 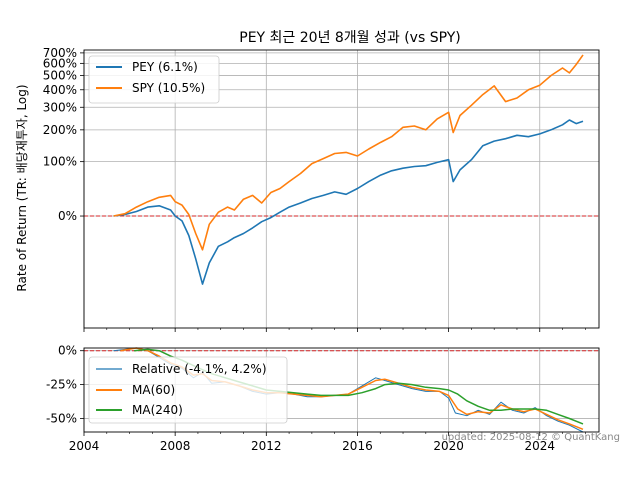 What do you see at coordinates (168, 88) in the screenshot?
I see `legend-spy-label: SPY (10.5%)` at bounding box center [168, 88].